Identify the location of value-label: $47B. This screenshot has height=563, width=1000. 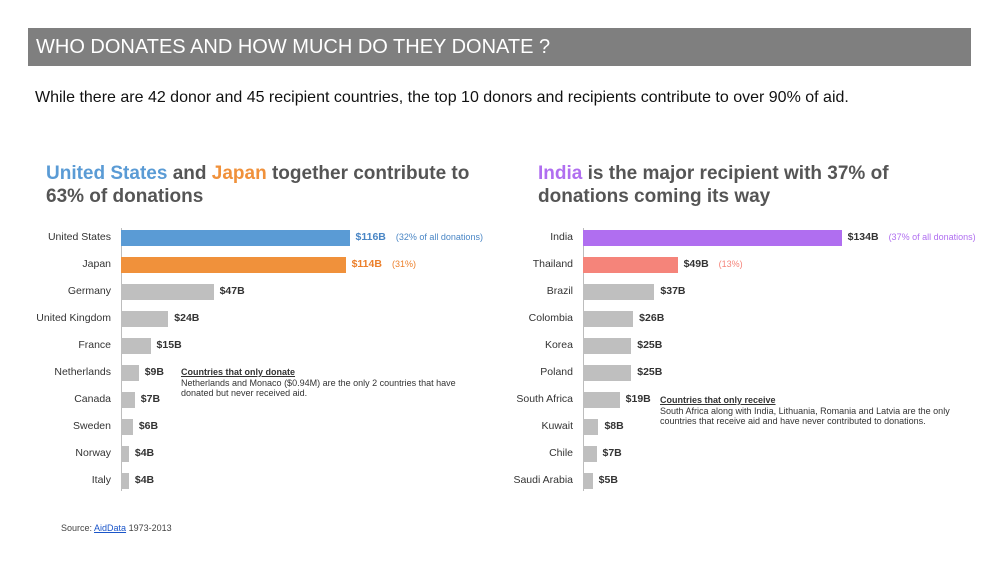
(232, 291).